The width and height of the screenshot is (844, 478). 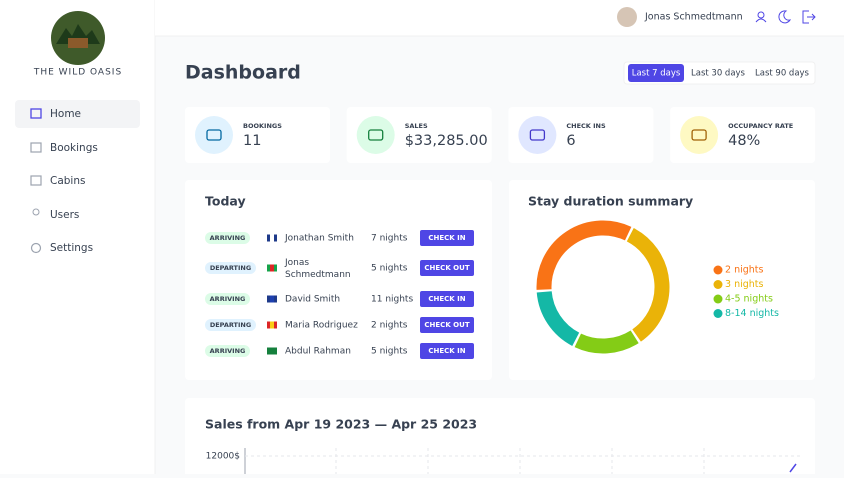 What do you see at coordinates (317, 269) in the screenshot?
I see `guest-name: Jonas Schmedtmann` at bounding box center [317, 269].